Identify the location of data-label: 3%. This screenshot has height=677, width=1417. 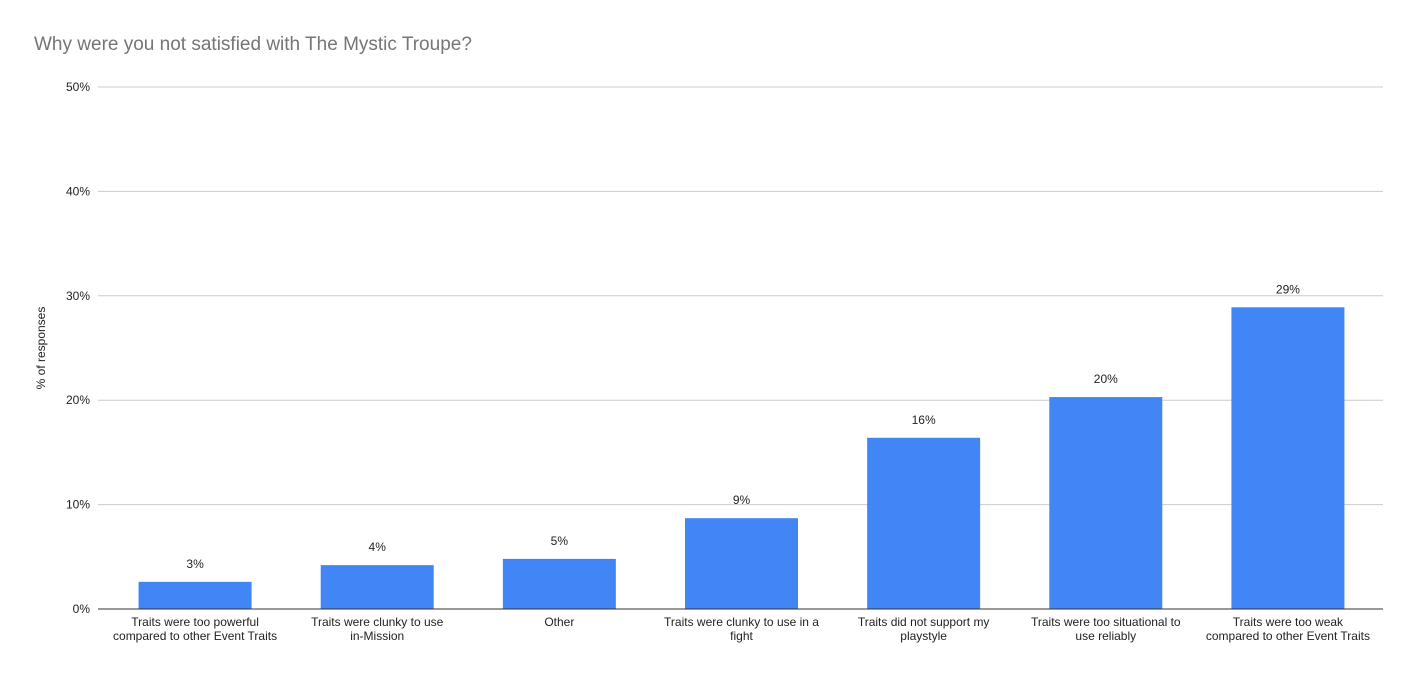
(195, 564).